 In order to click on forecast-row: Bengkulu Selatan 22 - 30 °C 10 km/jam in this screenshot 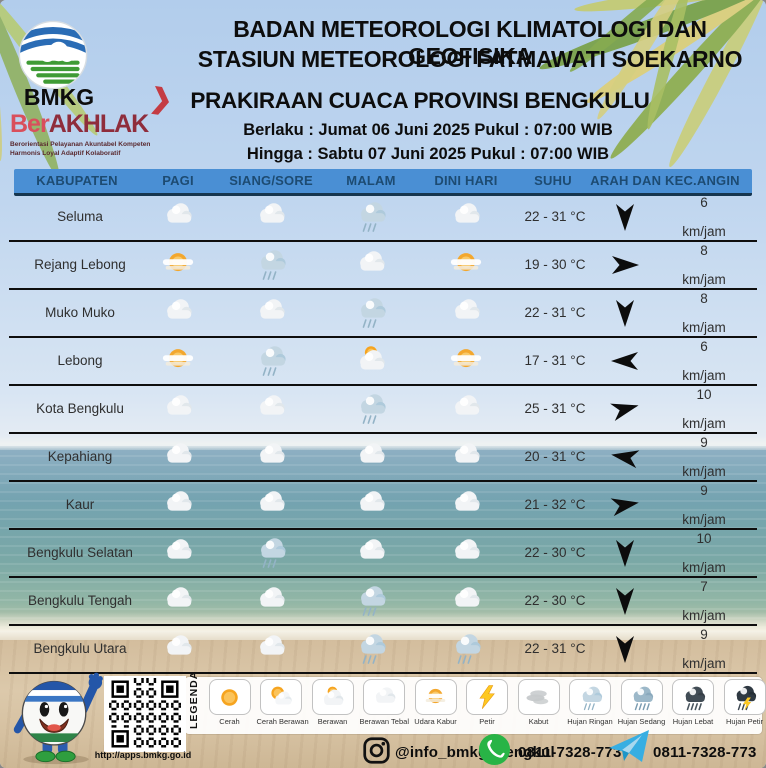, I will do `click(383, 553)`.